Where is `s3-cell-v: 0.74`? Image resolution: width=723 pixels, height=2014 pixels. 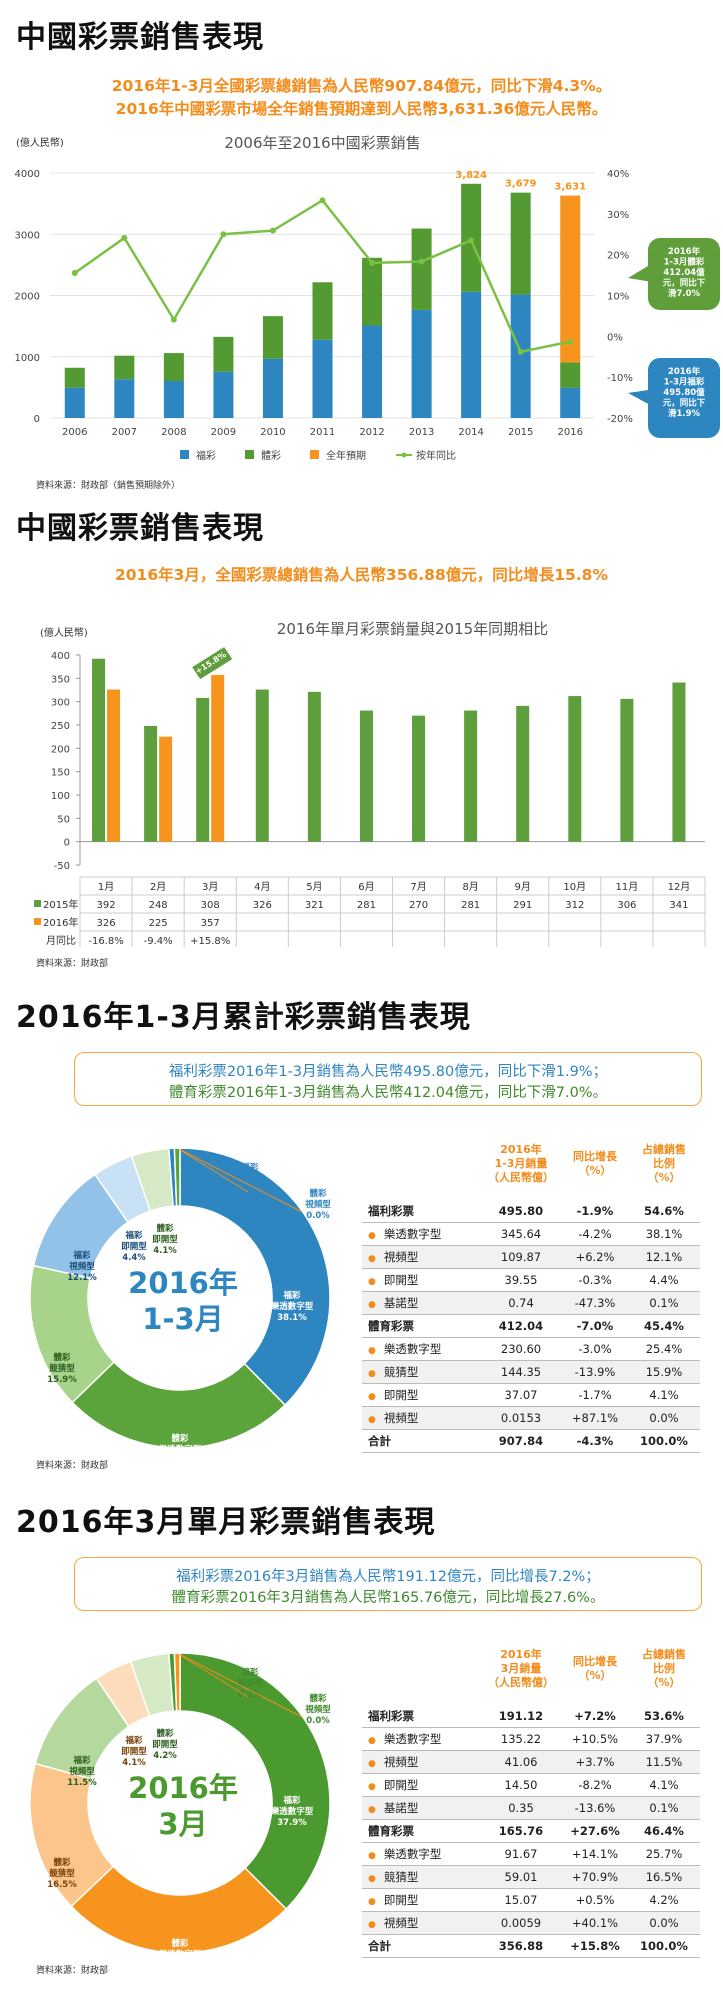
s3-cell-v: 0.74 is located at coordinates (521, 1303).